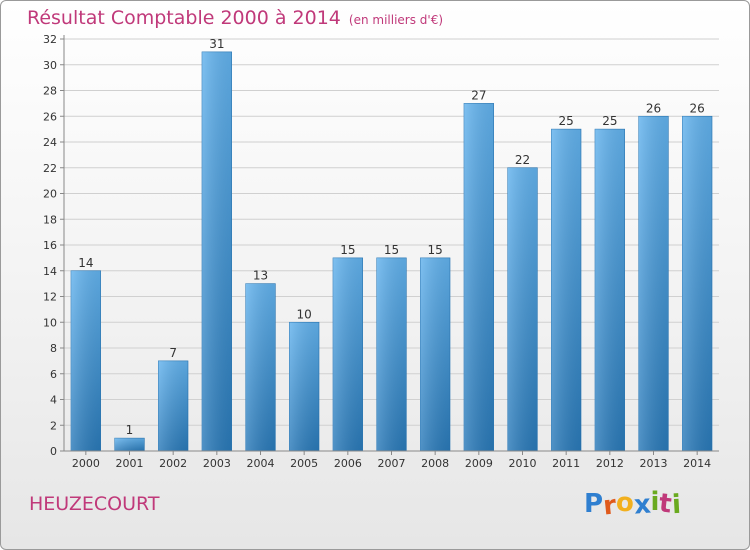 The image size is (750, 550). I want to click on bar-shade-2010, so click(522, 309).